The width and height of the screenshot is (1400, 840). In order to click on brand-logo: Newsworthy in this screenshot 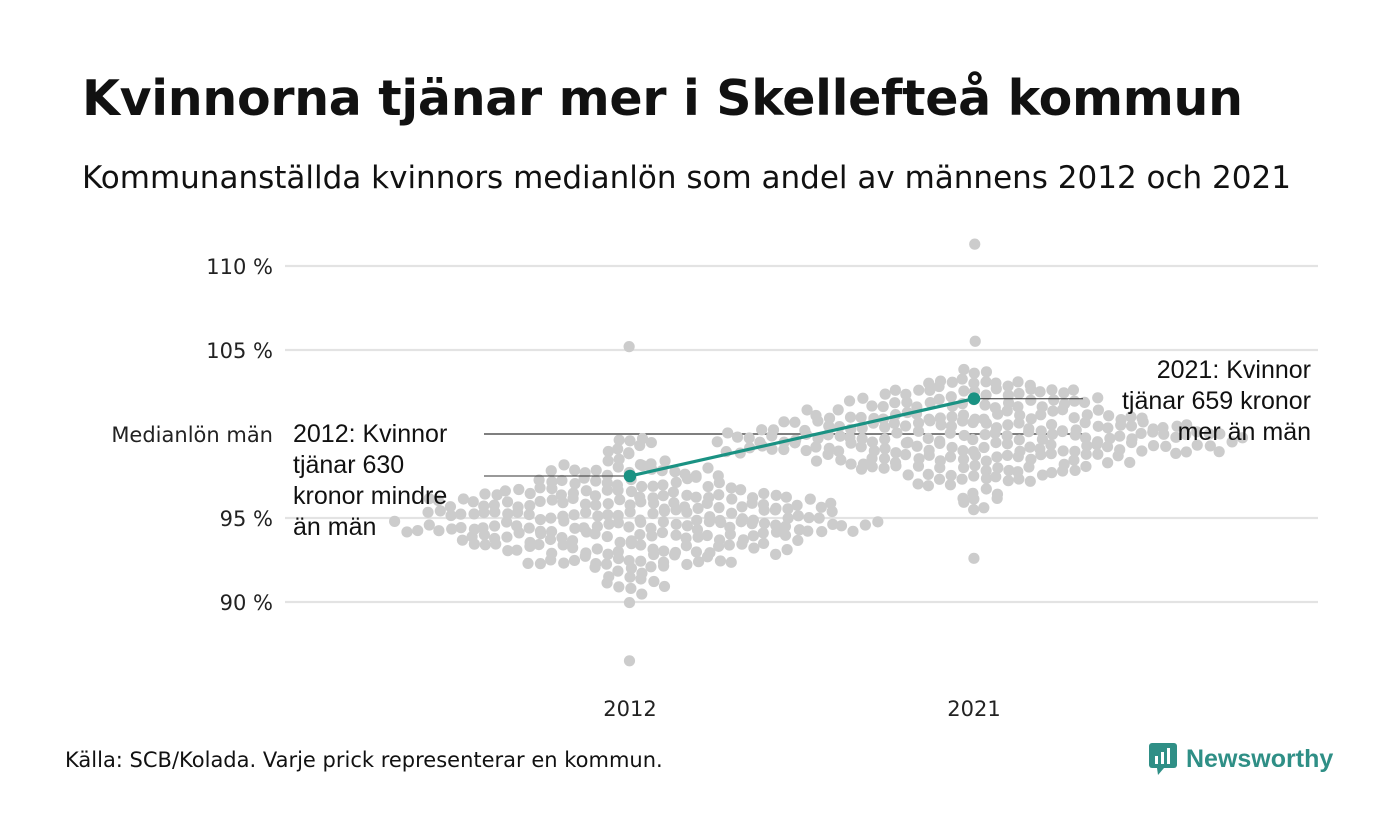, I will do `click(1240, 759)`.